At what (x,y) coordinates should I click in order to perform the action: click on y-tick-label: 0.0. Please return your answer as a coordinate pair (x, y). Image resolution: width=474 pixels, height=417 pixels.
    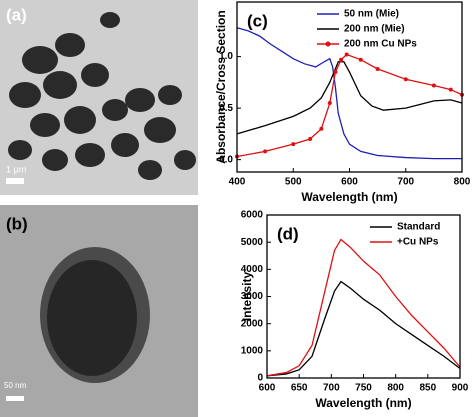
    Looking at the image, I should click on (226, 159).